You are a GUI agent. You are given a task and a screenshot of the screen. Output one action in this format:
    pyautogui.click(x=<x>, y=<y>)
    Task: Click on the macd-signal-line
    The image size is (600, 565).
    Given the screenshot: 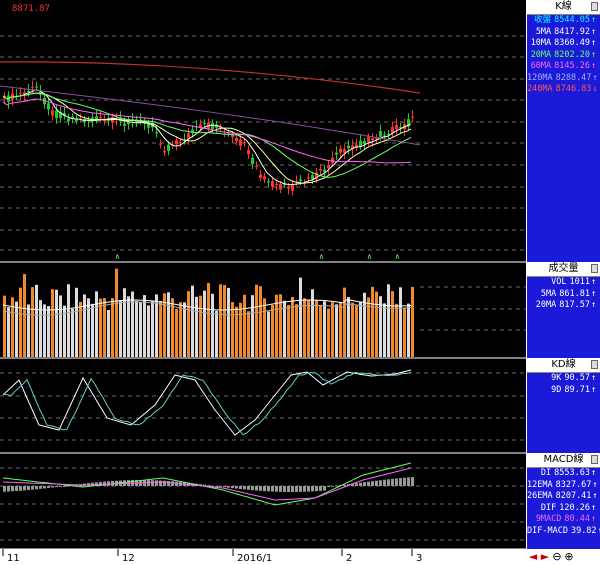 What is the action you would take?
    pyautogui.click(x=207, y=484)
    